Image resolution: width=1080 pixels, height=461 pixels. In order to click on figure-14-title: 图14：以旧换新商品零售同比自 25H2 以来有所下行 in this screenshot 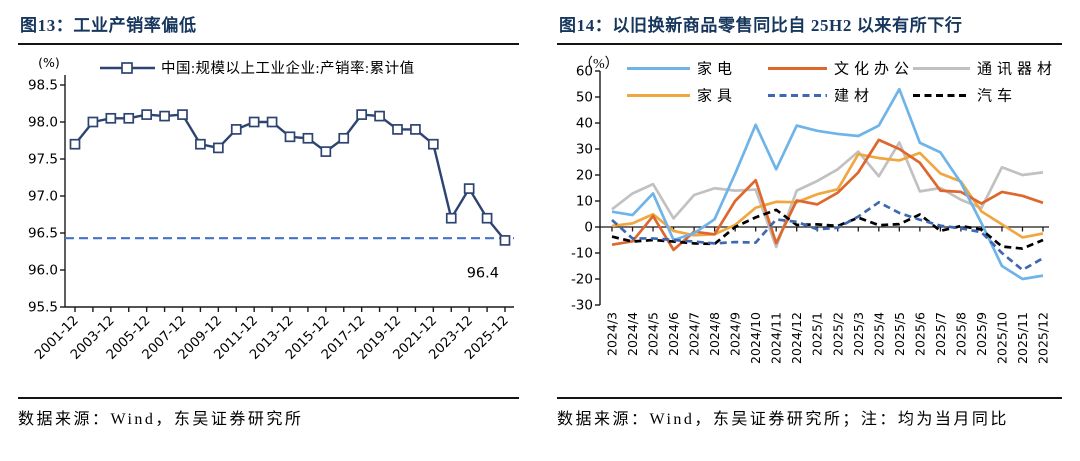, I will do `click(809, 26)`.